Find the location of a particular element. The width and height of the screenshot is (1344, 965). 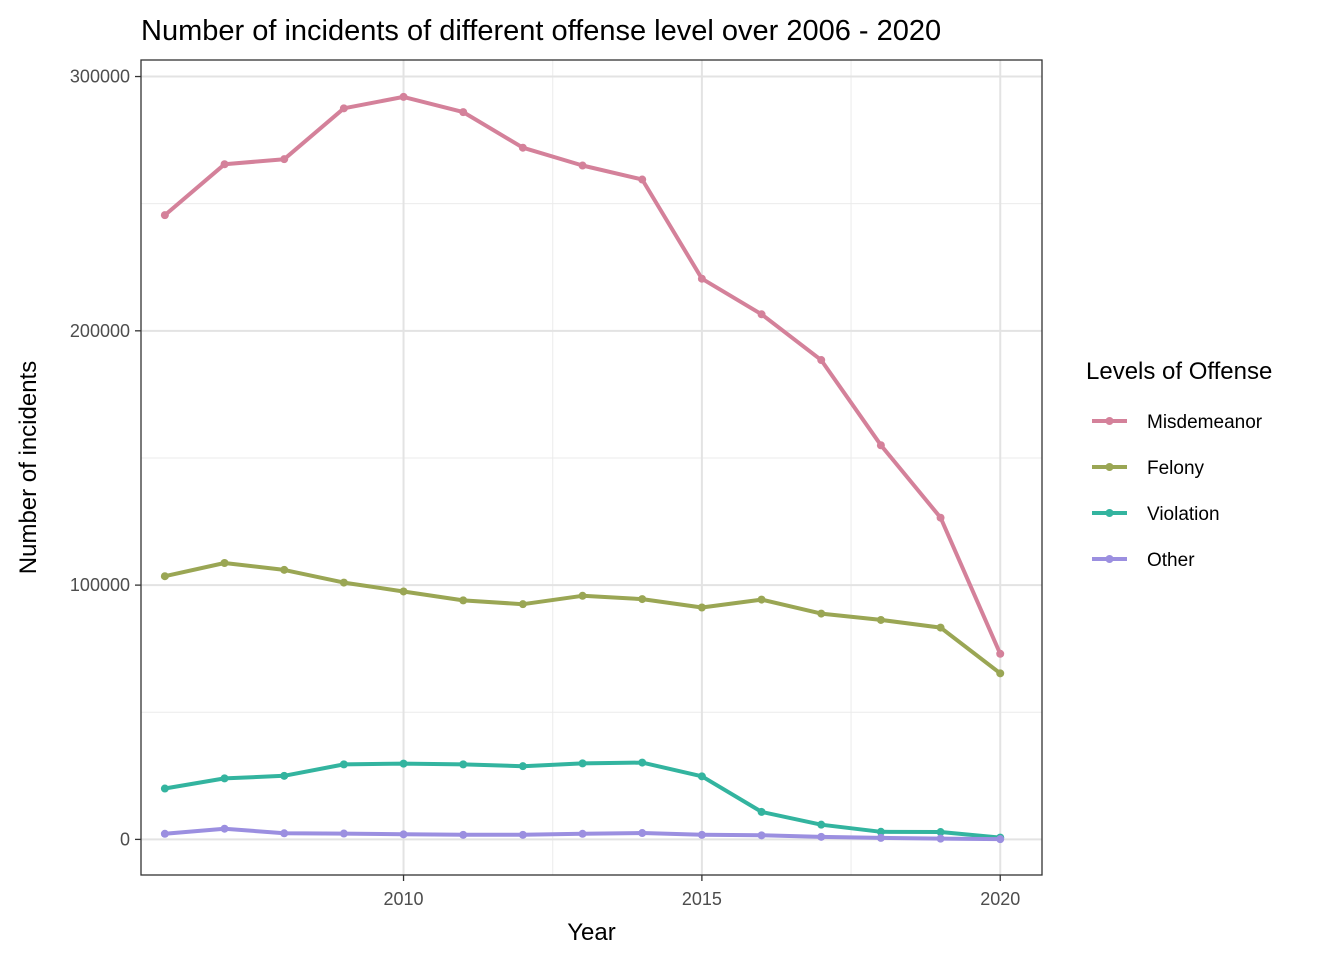

x-axis-title: Year is located at coordinates (591, 932).